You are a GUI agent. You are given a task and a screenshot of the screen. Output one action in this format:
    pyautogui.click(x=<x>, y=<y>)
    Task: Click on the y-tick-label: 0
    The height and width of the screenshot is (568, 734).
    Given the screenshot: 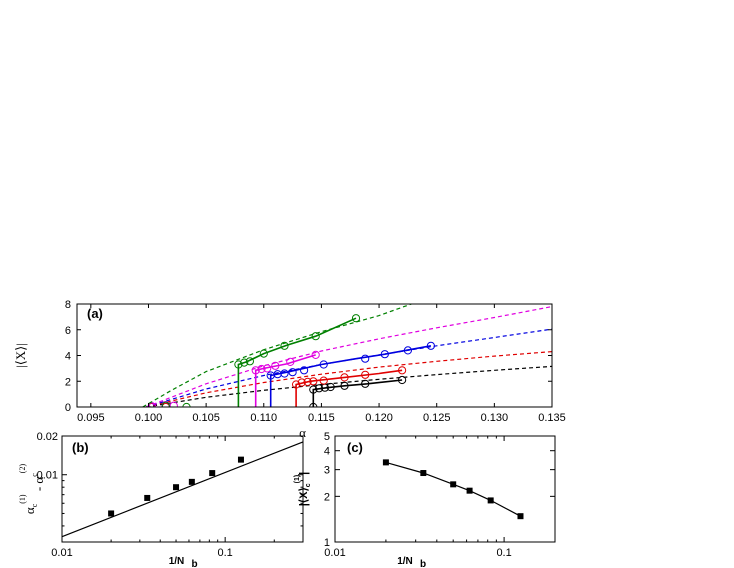 What is the action you would take?
    pyautogui.click(x=68, y=408)
    